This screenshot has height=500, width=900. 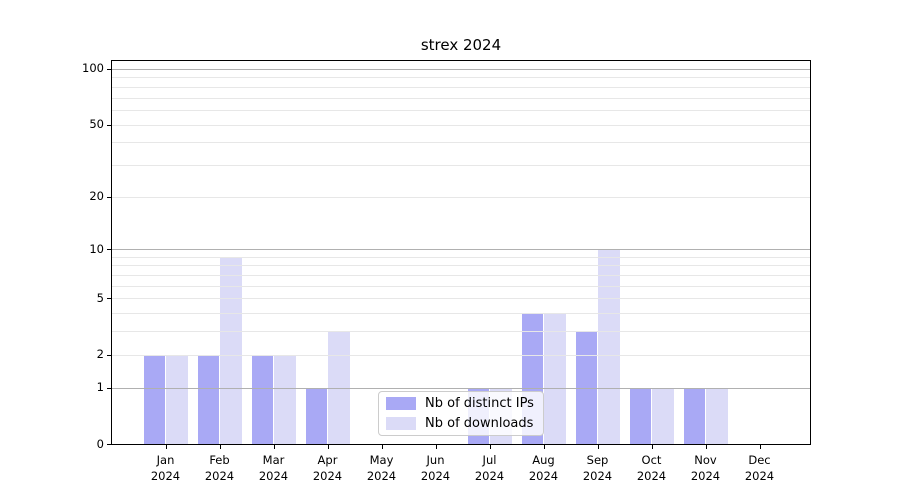 I want to click on x-tick-label: Mar 2024, so click(x=273, y=468).